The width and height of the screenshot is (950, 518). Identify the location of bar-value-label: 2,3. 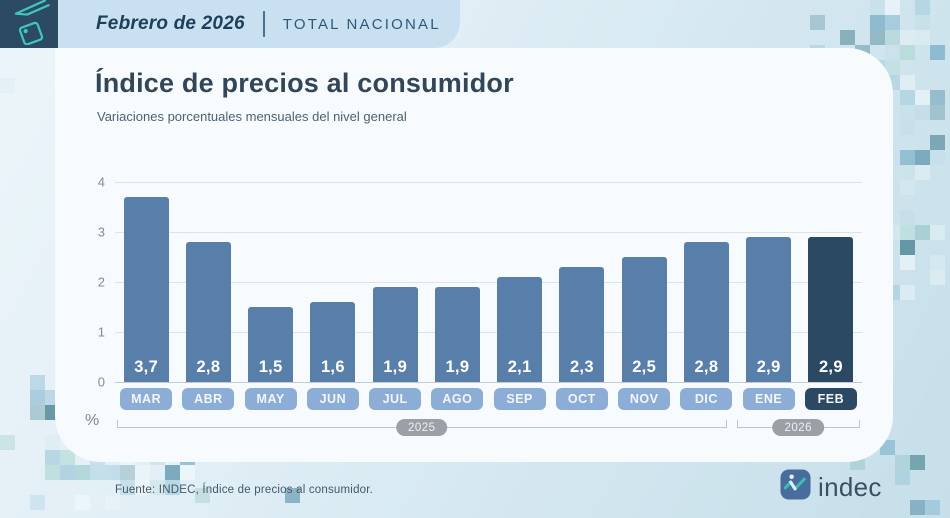
(581, 367).